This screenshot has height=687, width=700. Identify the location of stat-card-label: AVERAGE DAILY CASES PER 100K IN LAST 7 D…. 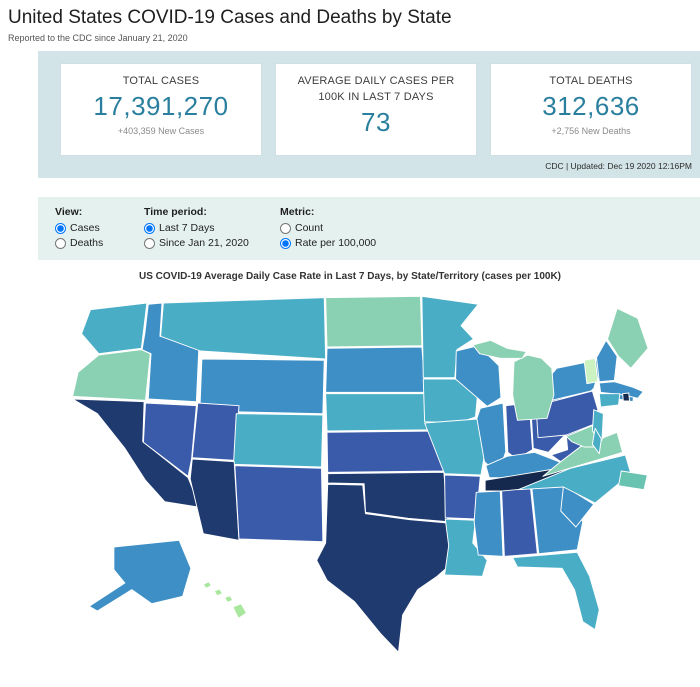
(376, 89).